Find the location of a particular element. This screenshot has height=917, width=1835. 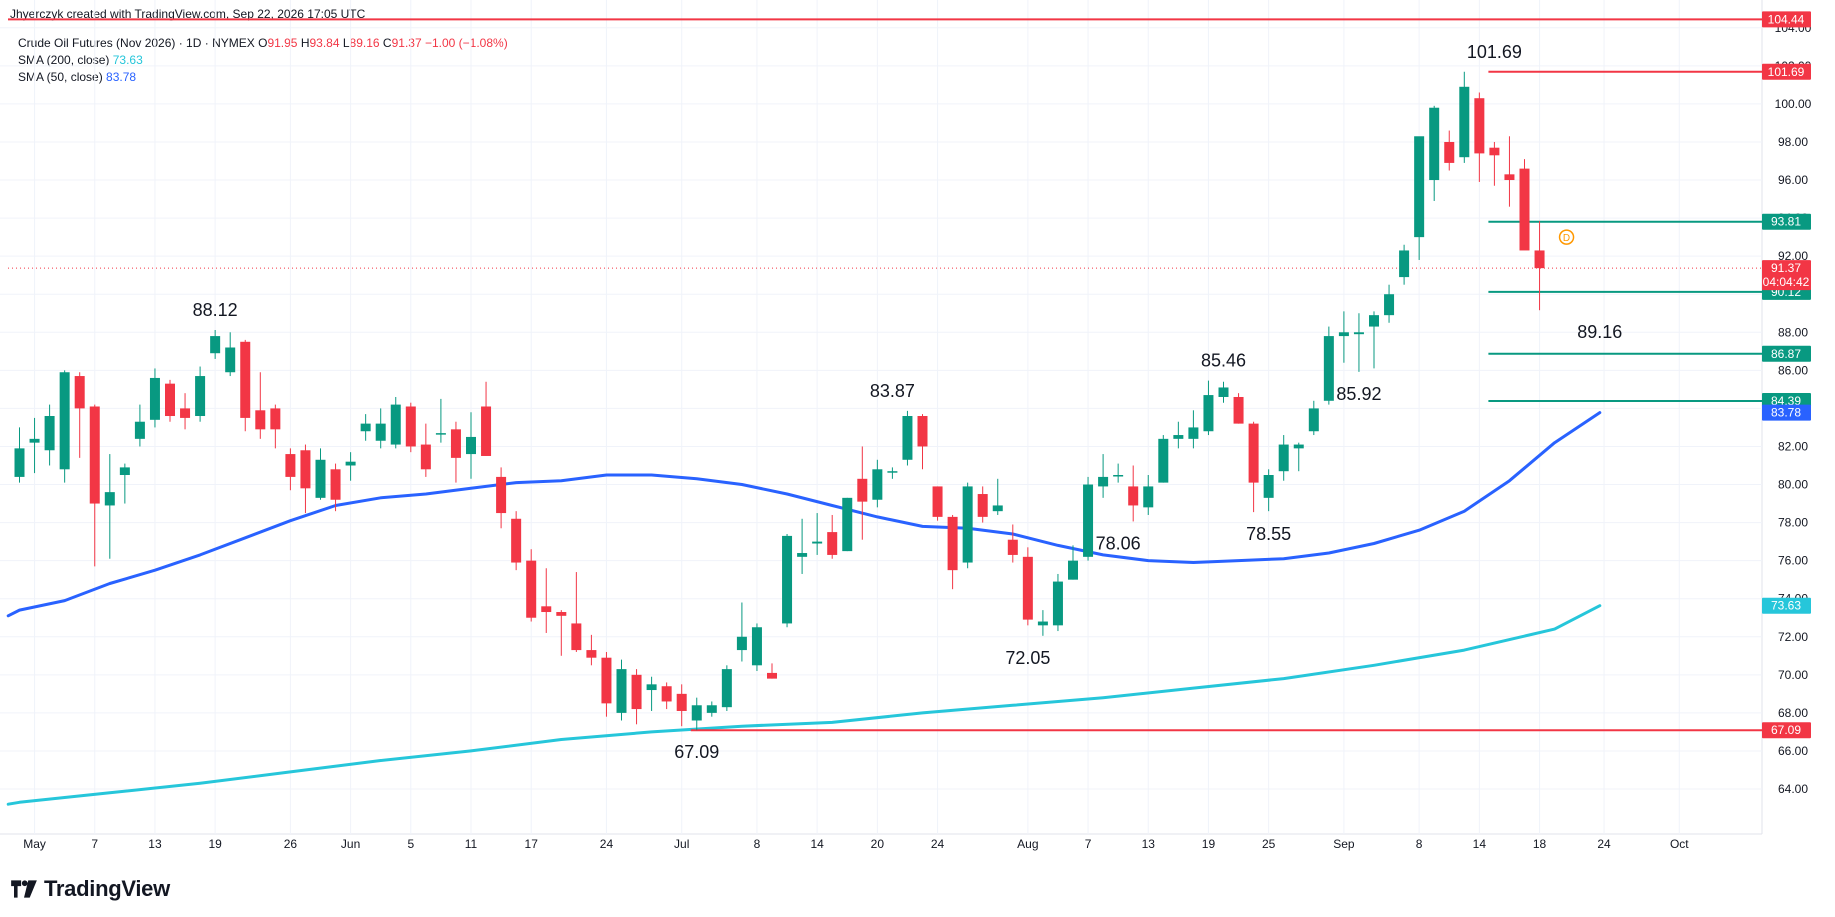

legend-low-value: 89.16 is located at coordinates (364, 43).